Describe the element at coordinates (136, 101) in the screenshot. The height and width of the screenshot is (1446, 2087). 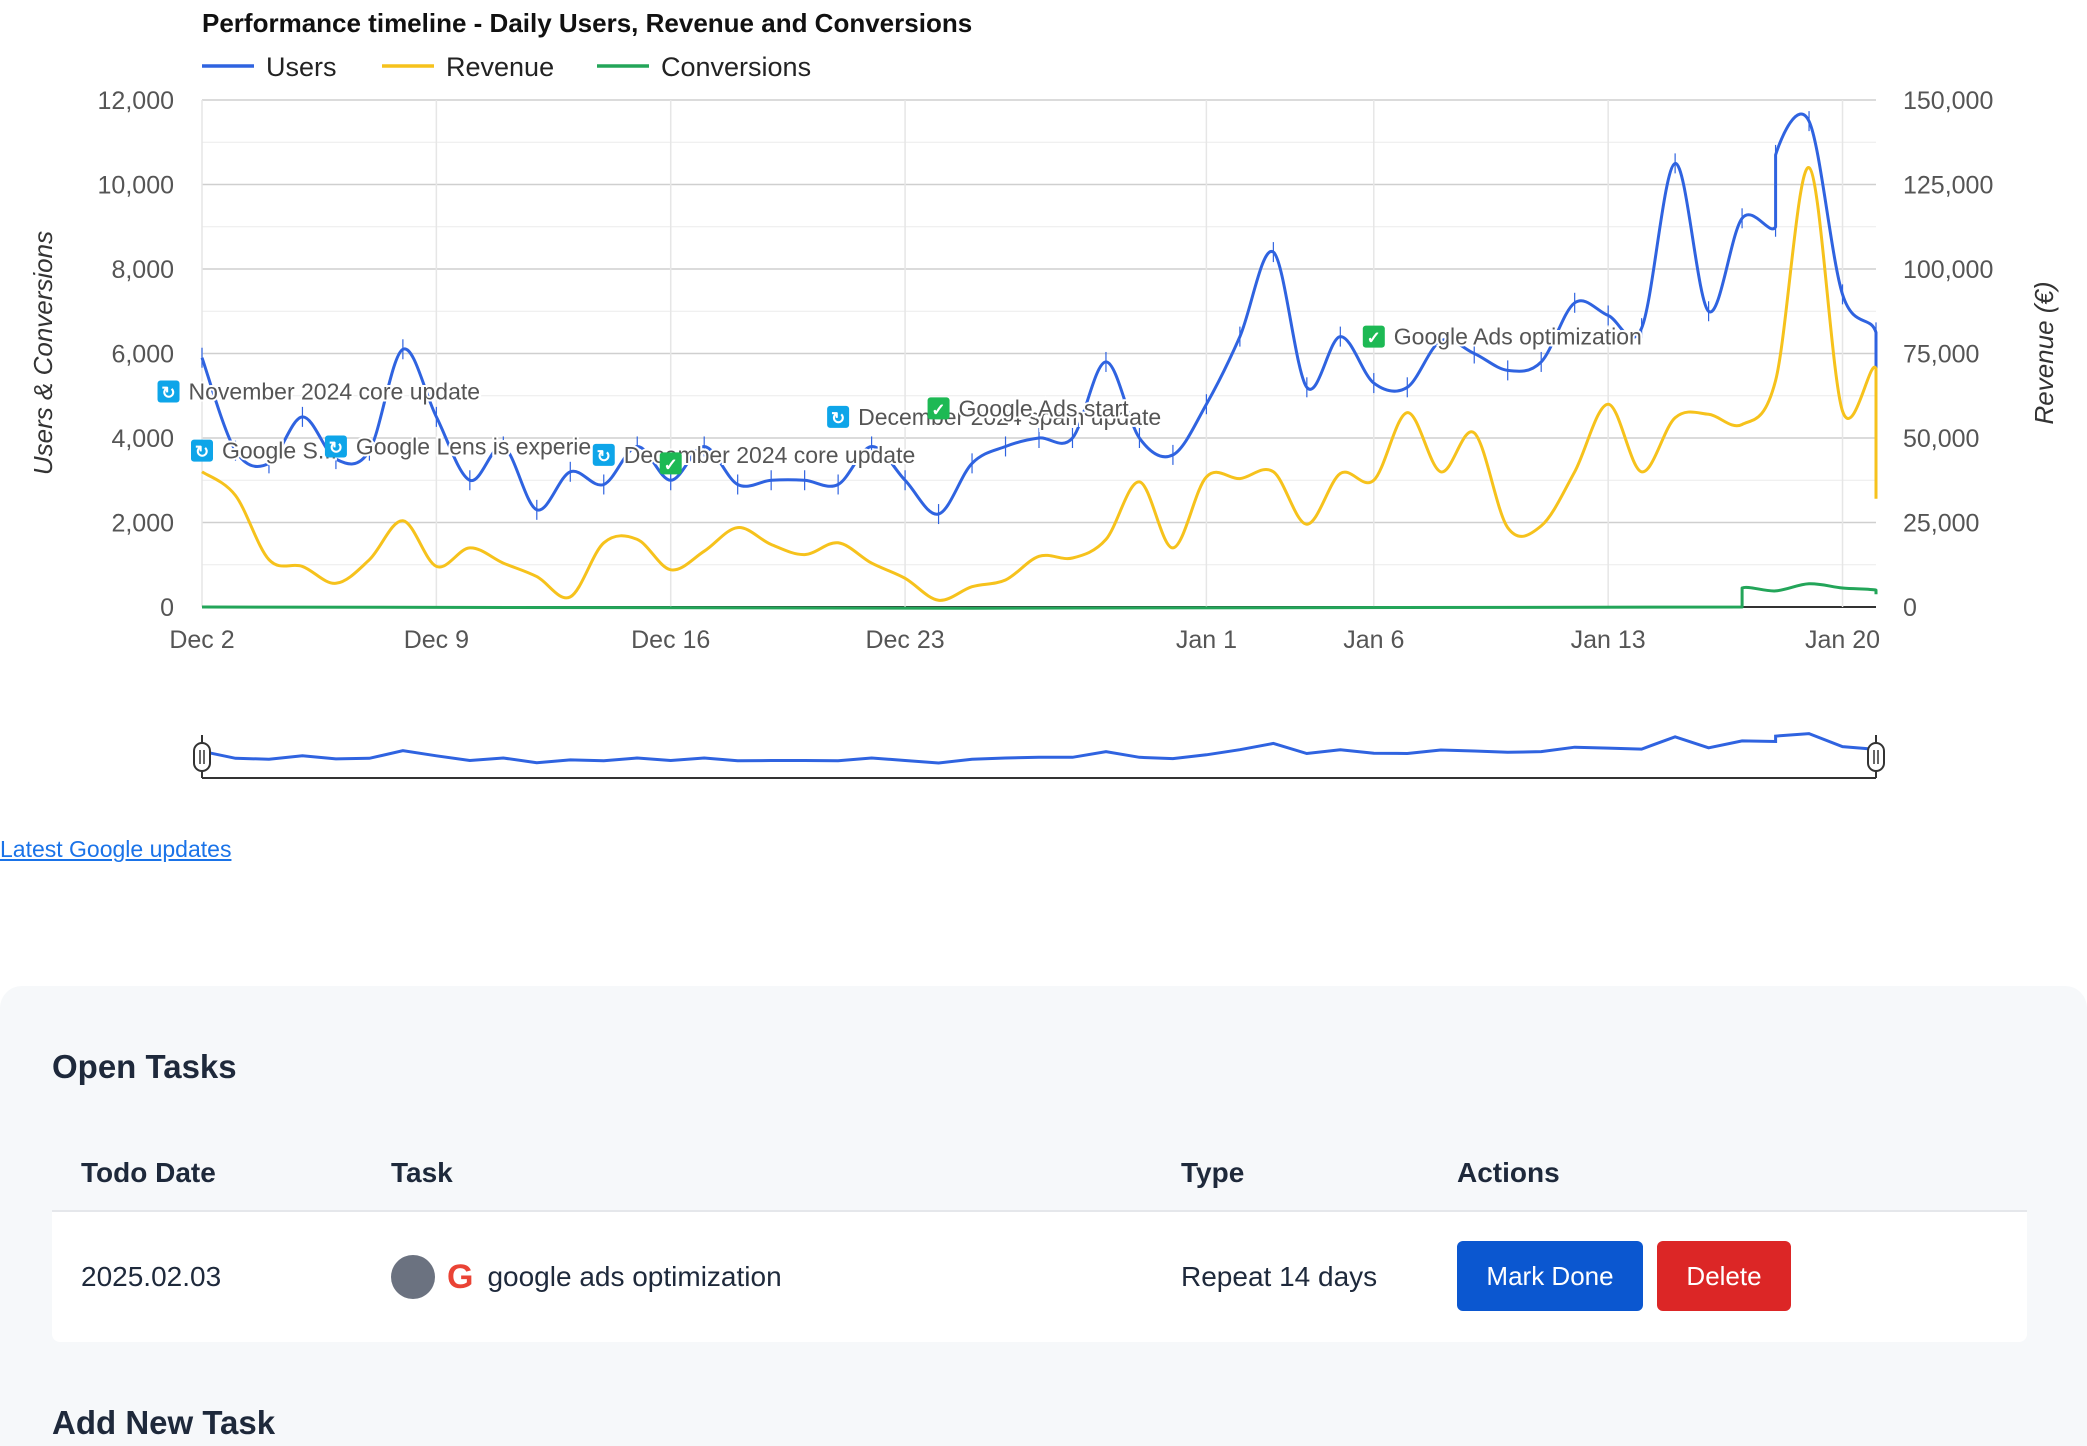
I see `y-left-tick-label: 12,000` at that location.